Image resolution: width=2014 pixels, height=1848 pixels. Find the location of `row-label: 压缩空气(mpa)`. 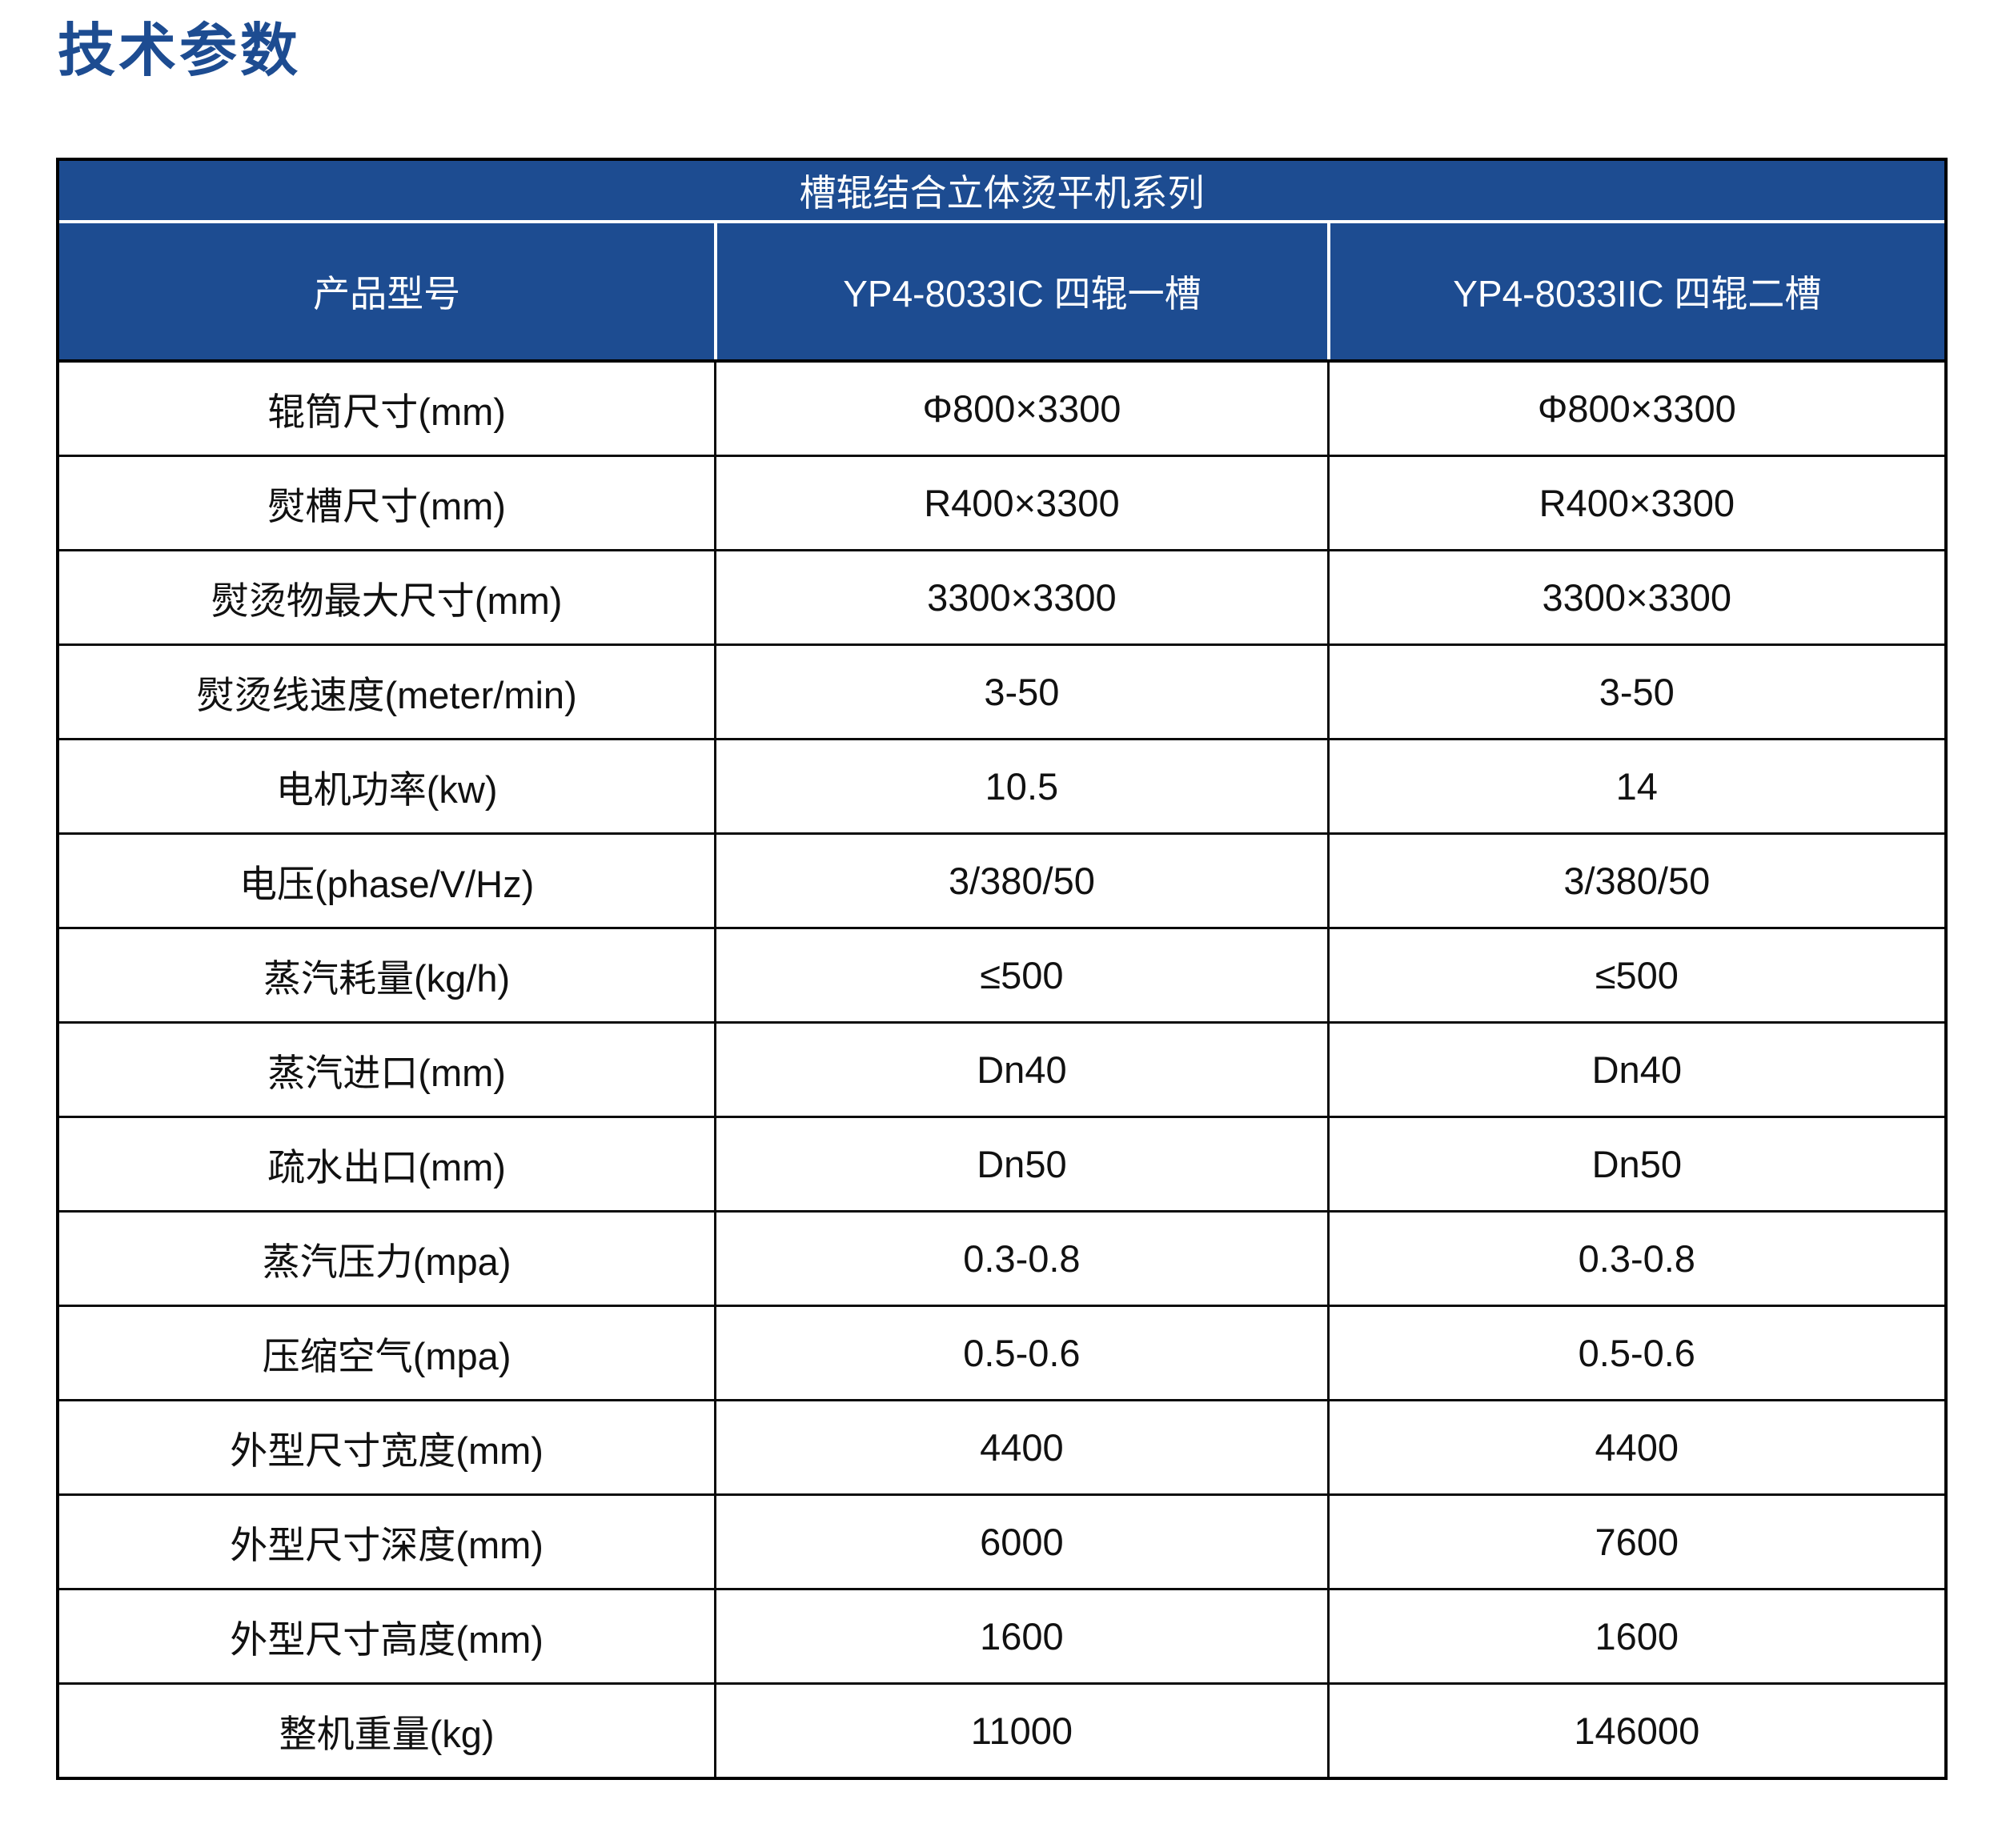

row-label: 压缩空气(mpa) is located at coordinates (387, 1356).